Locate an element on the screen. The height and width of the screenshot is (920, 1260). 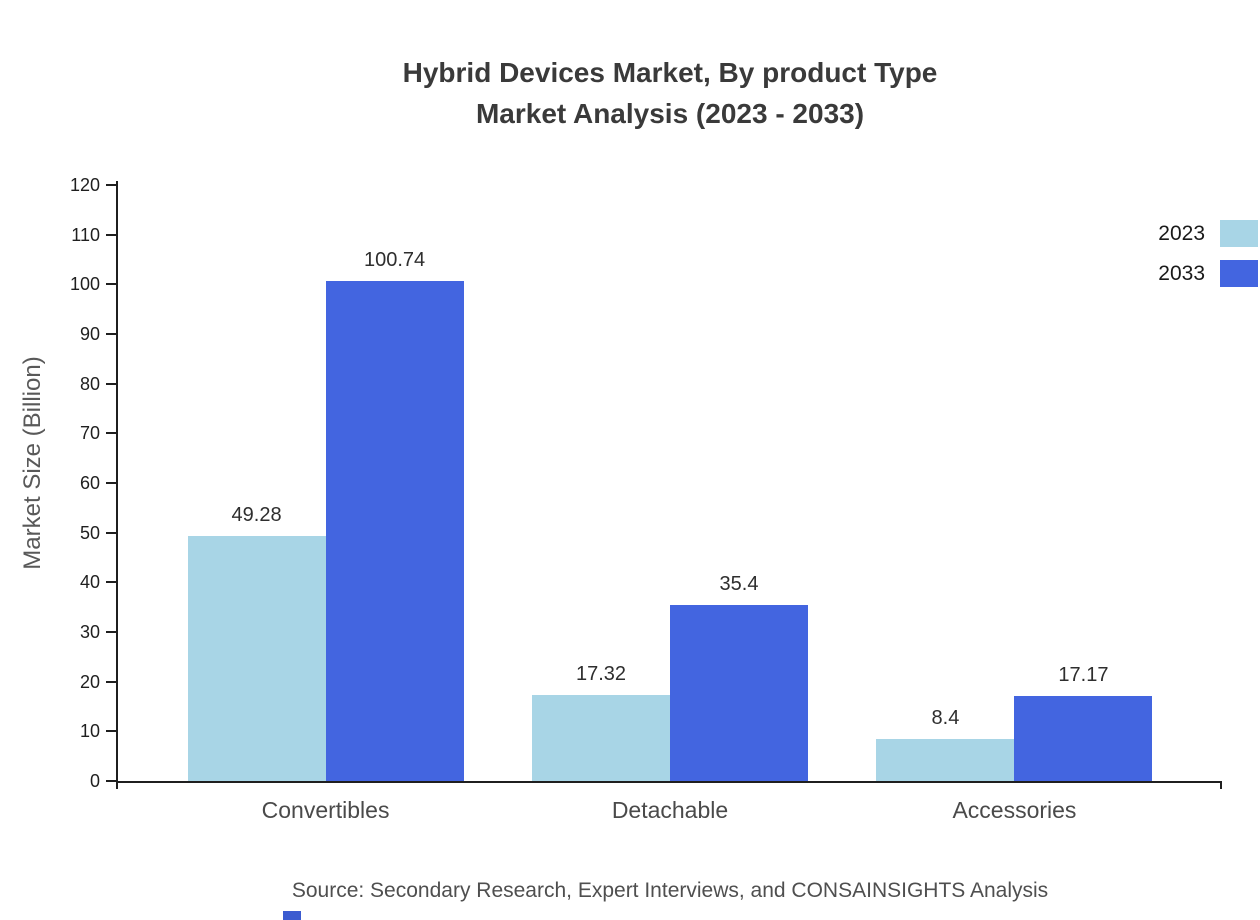
bar-2033-accessories is located at coordinates (1083, 738).